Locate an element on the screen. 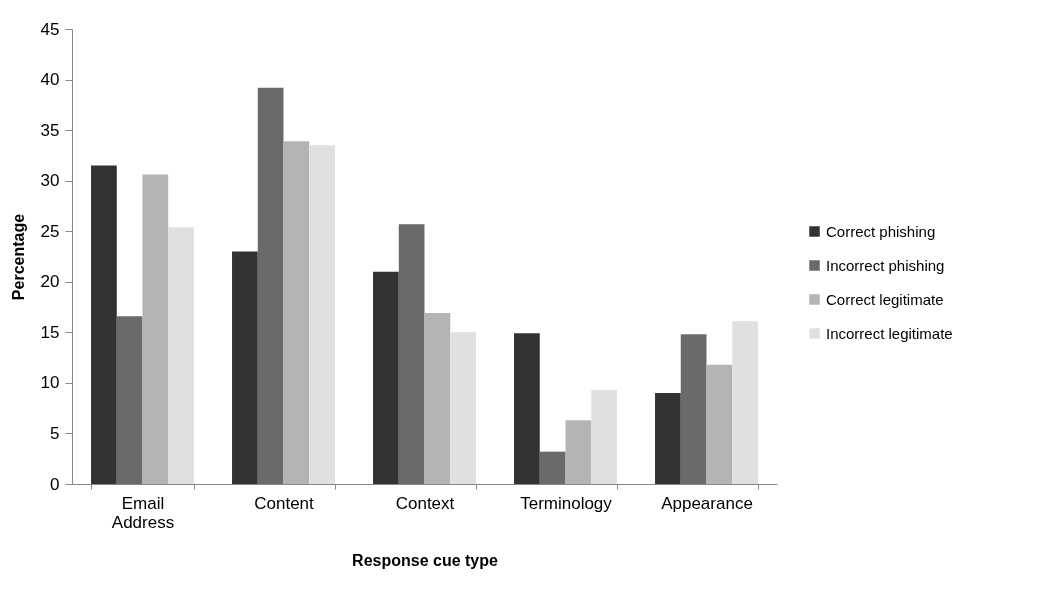  y-tick-label: 10 is located at coordinates (50, 383).